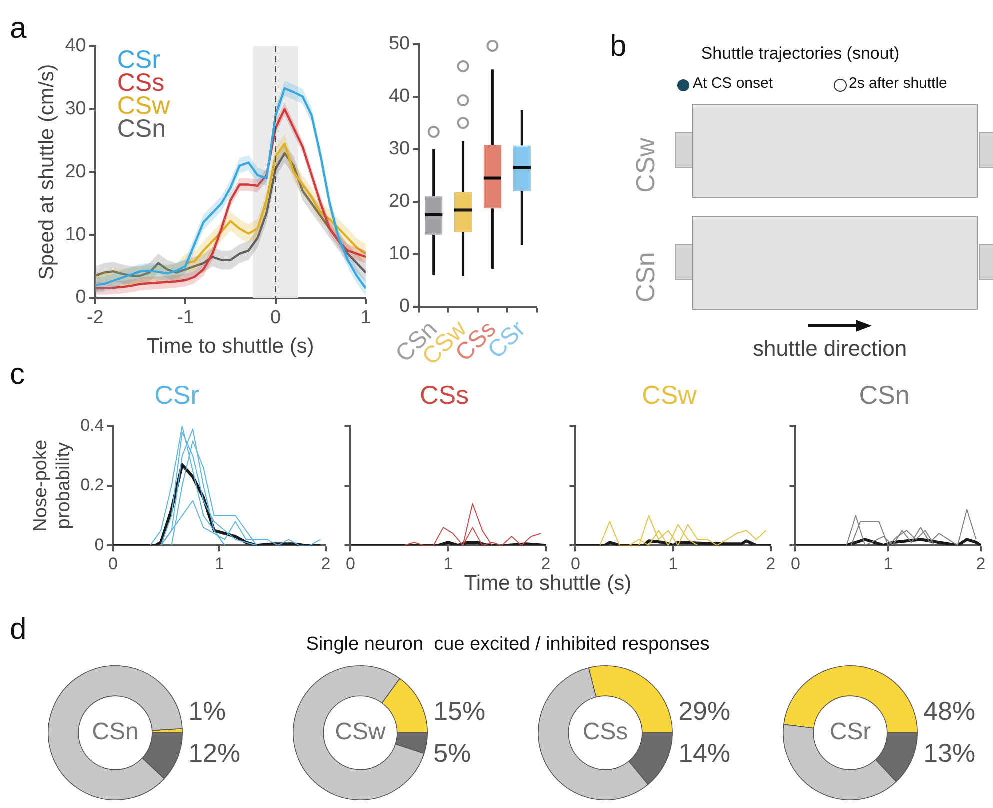 This screenshot has height=808, width=993. Describe the element at coordinates (460, 711) in the screenshot. I see `data-label: 15%` at that location.